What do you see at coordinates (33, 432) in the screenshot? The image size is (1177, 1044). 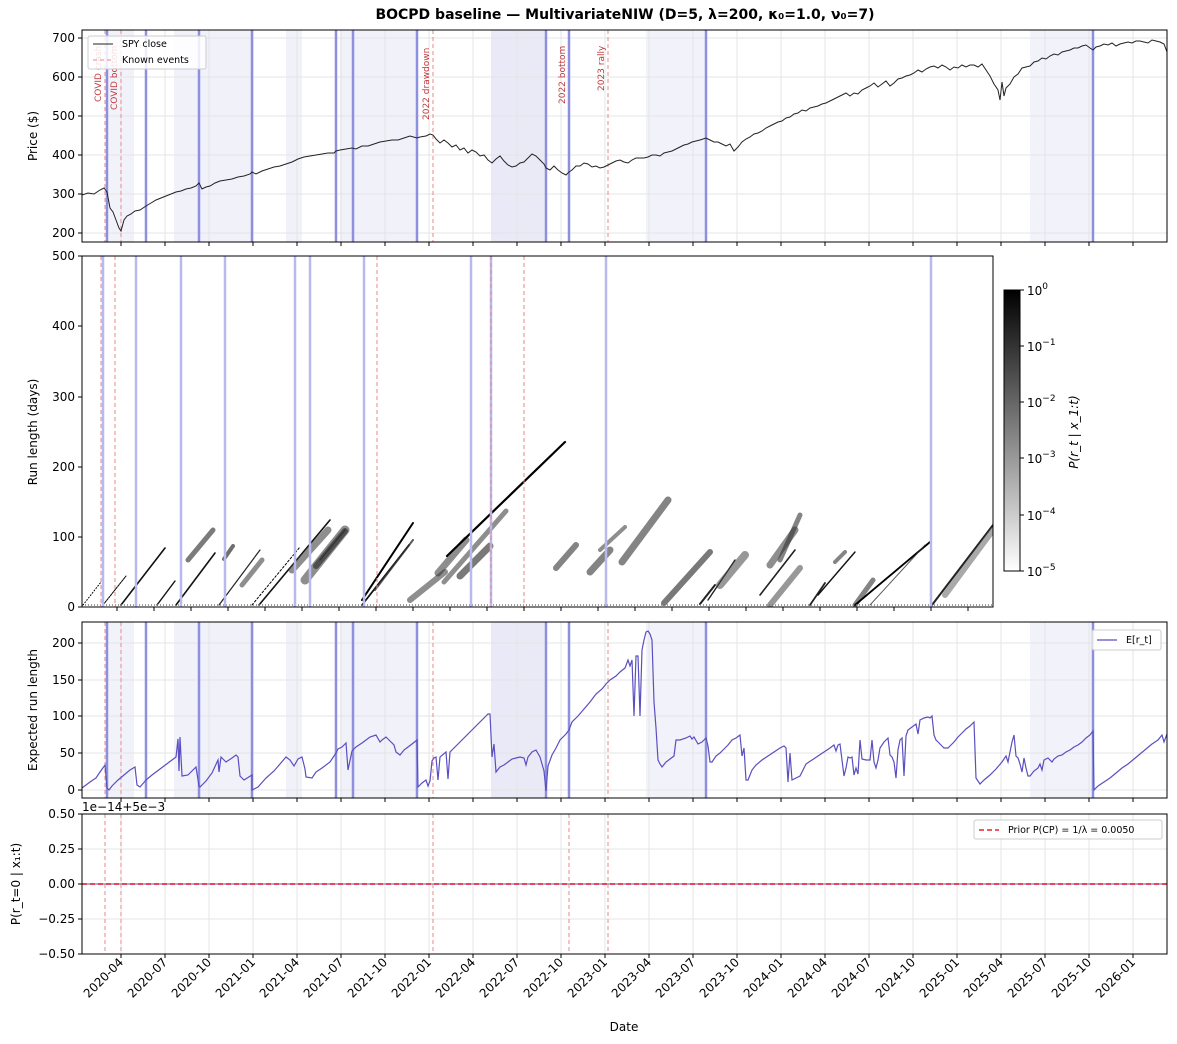 I see `rl-ylabel: Run length (days)` at bounding box center [33, 432].